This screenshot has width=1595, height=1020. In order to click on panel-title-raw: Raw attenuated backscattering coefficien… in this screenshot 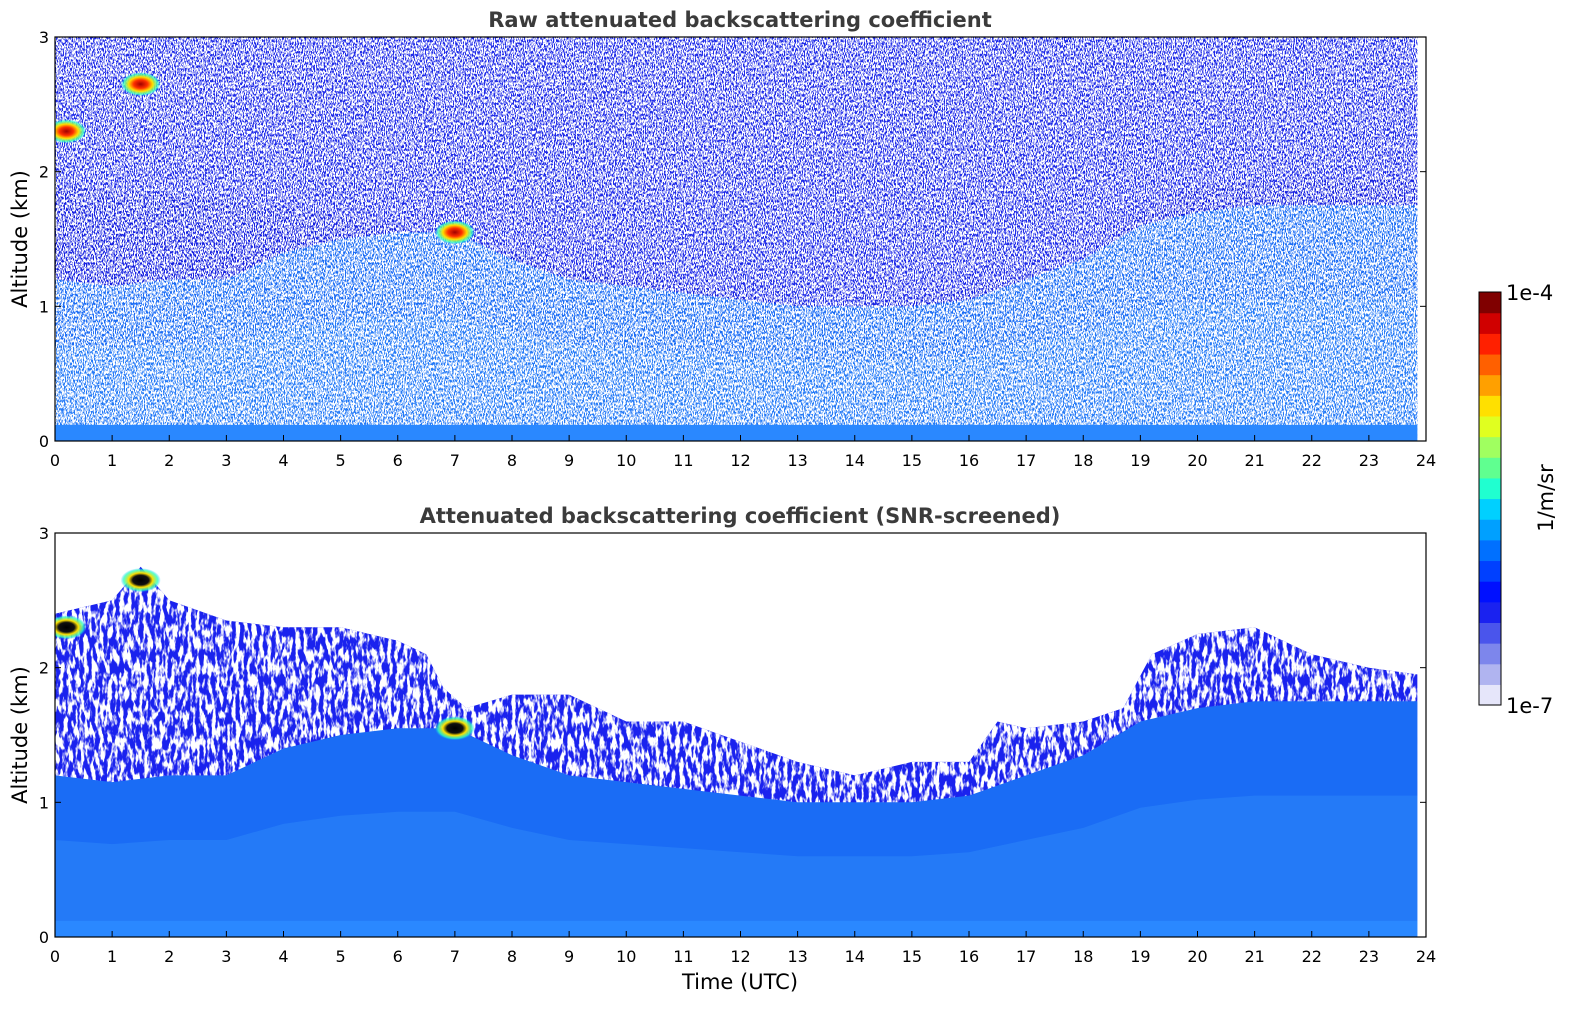, I will do `click(740, 20)`.